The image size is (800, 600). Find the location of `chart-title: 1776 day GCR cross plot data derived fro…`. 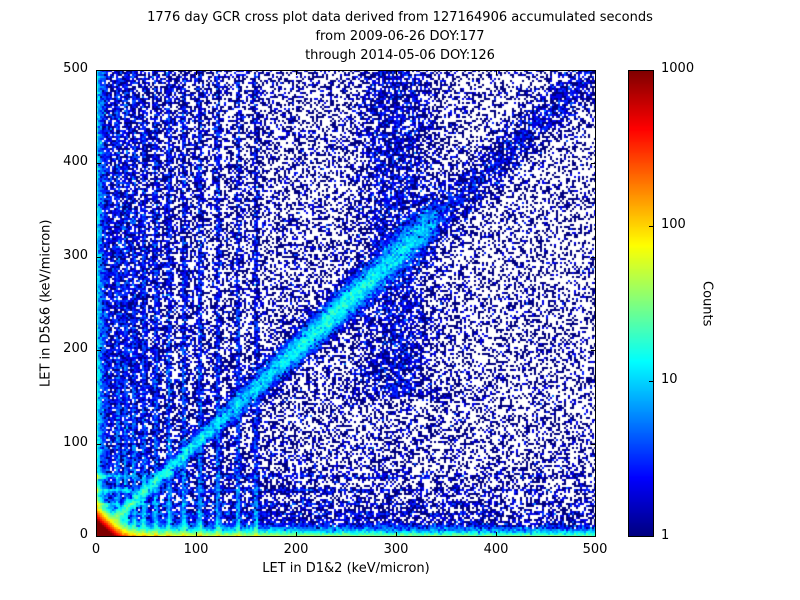

chart-title: 1776 day GCR cross plot data derived fro… is located at coordinates (400, 17).